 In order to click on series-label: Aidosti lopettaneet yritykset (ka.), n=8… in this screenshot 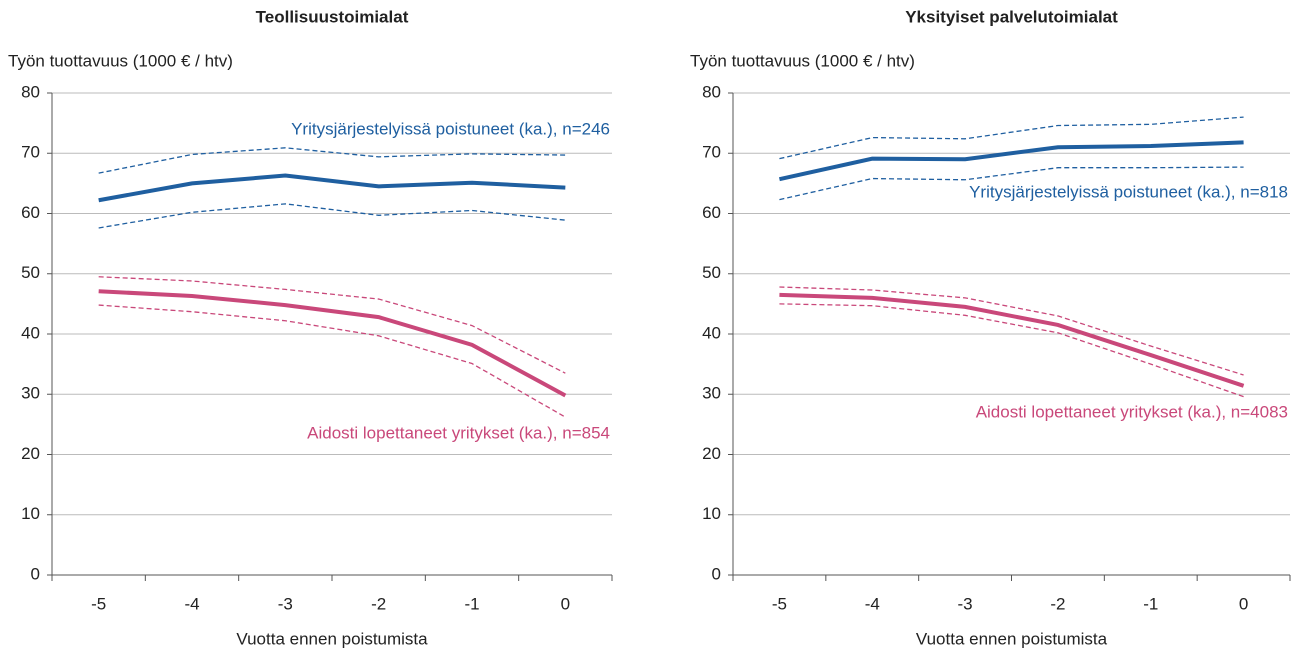, I will do `click(458, 432)`.